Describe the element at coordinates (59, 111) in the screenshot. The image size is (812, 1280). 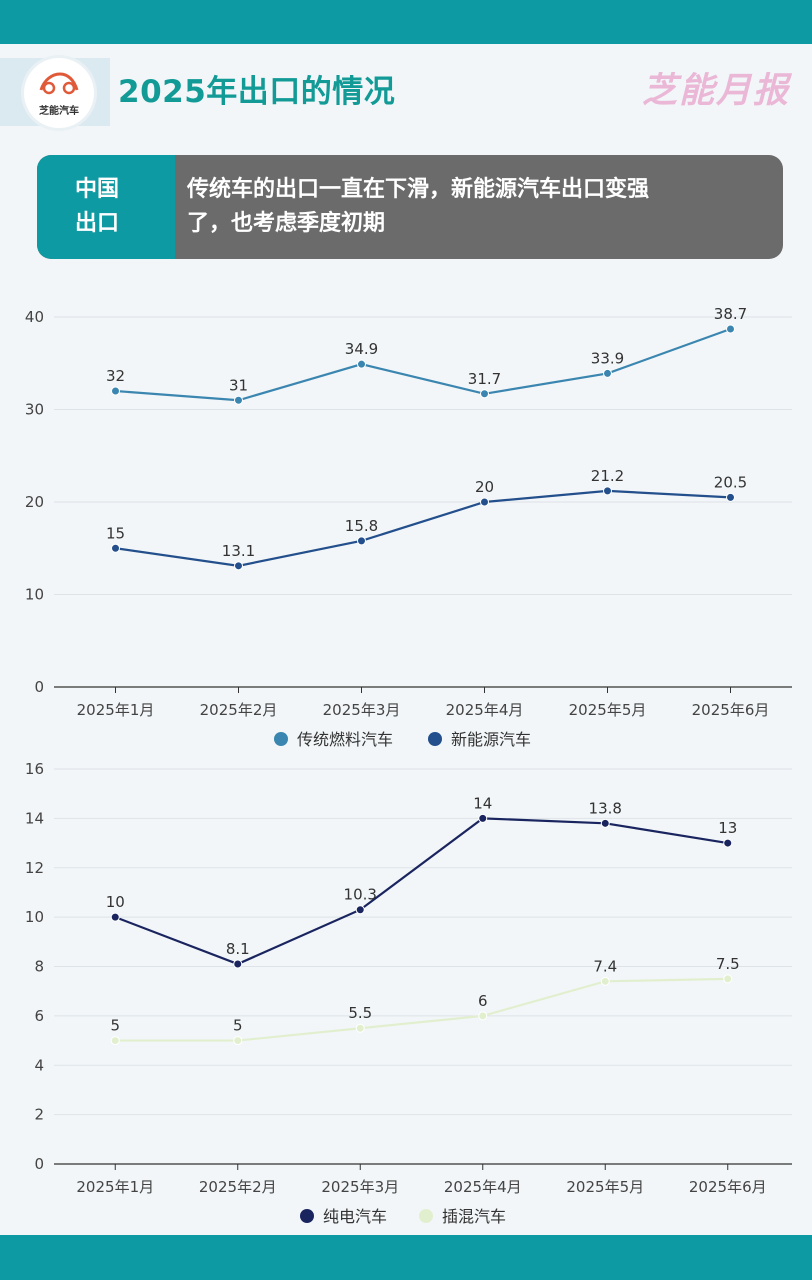
I see `logo-text: 芝能汽车` at that location.